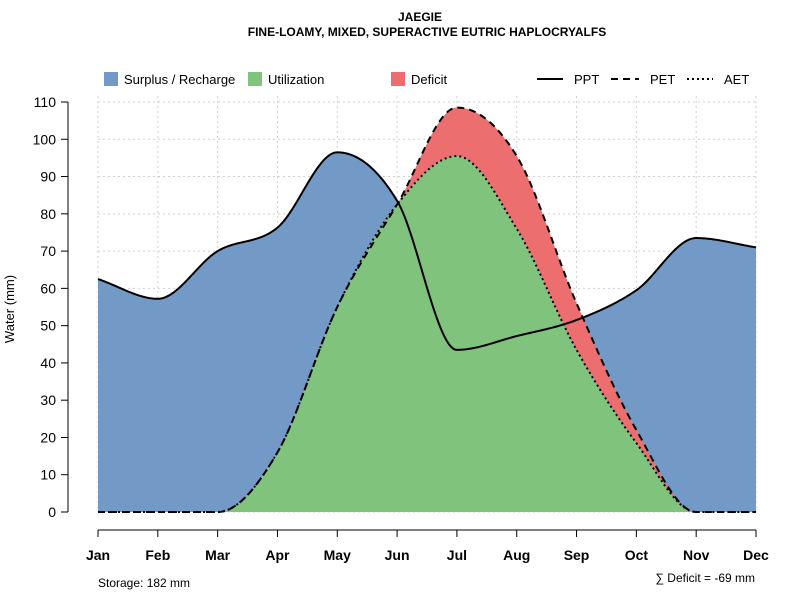  I want to click on y-tick-label: 50, so click(48, 326).